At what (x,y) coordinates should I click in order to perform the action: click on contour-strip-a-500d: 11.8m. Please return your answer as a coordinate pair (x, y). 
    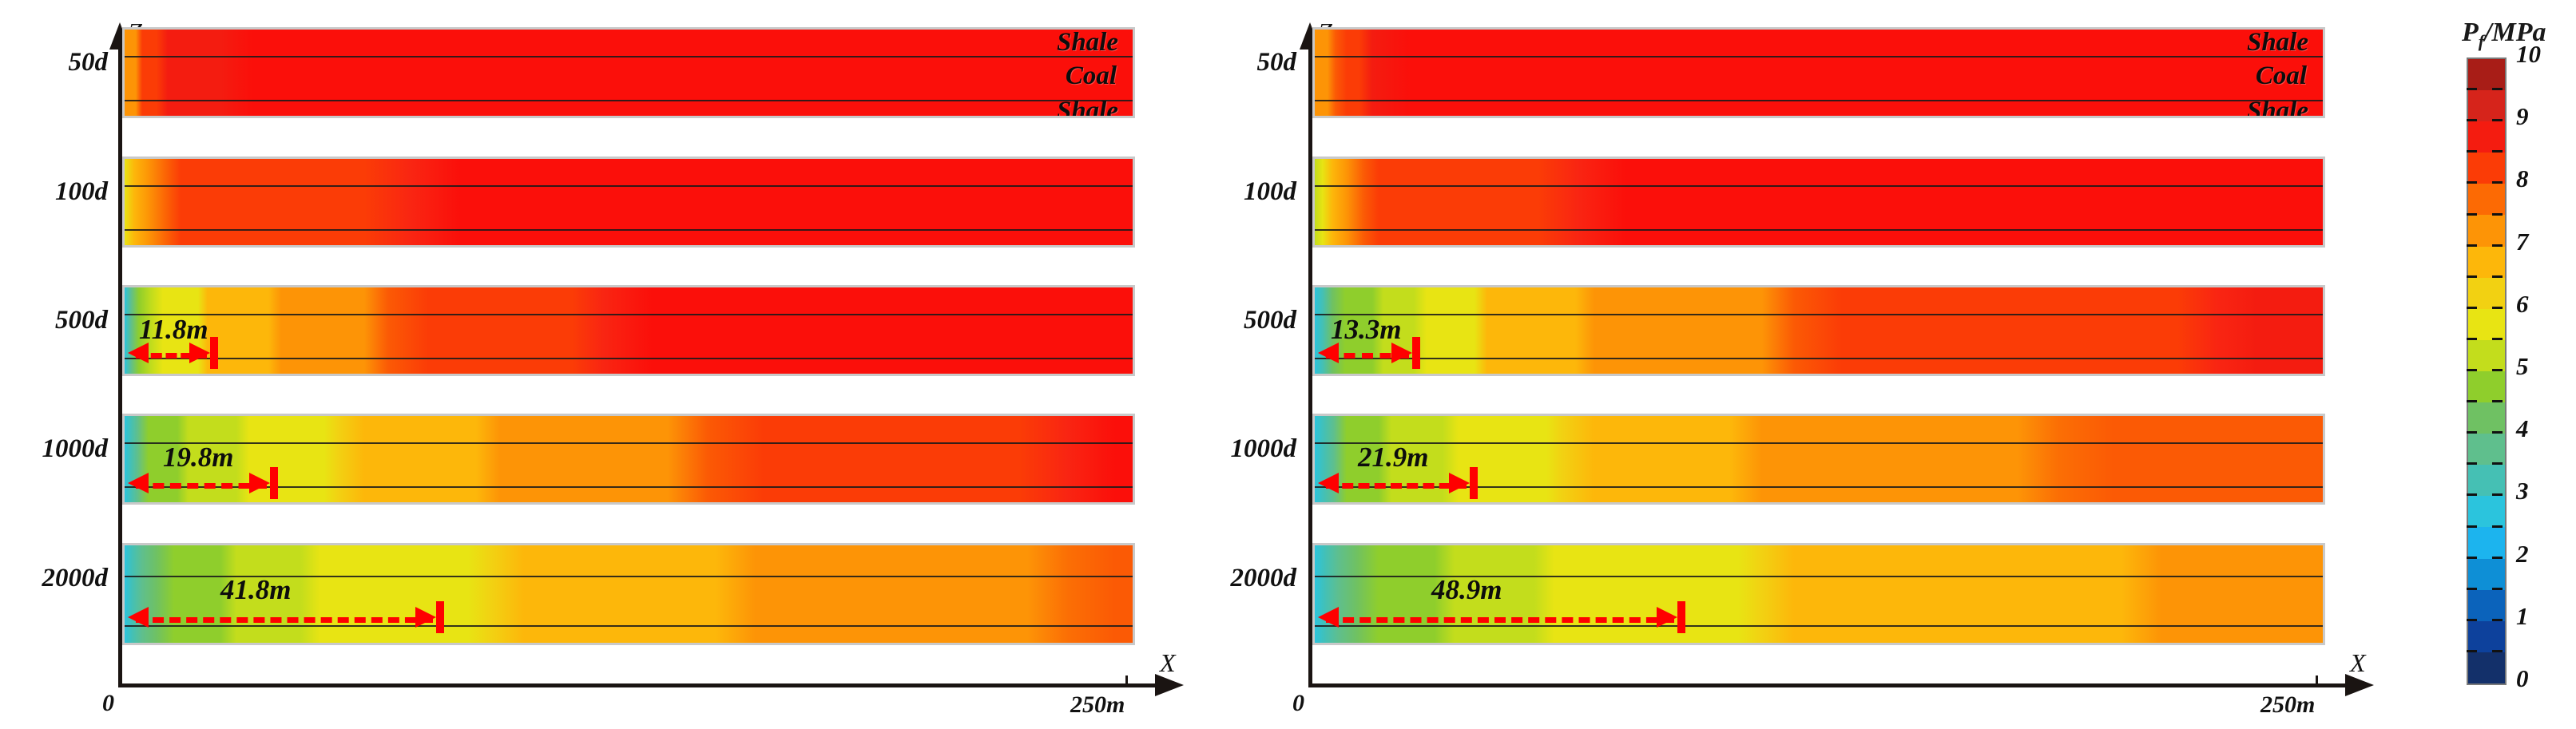
    Looking at the image, I should click on (628, 330).